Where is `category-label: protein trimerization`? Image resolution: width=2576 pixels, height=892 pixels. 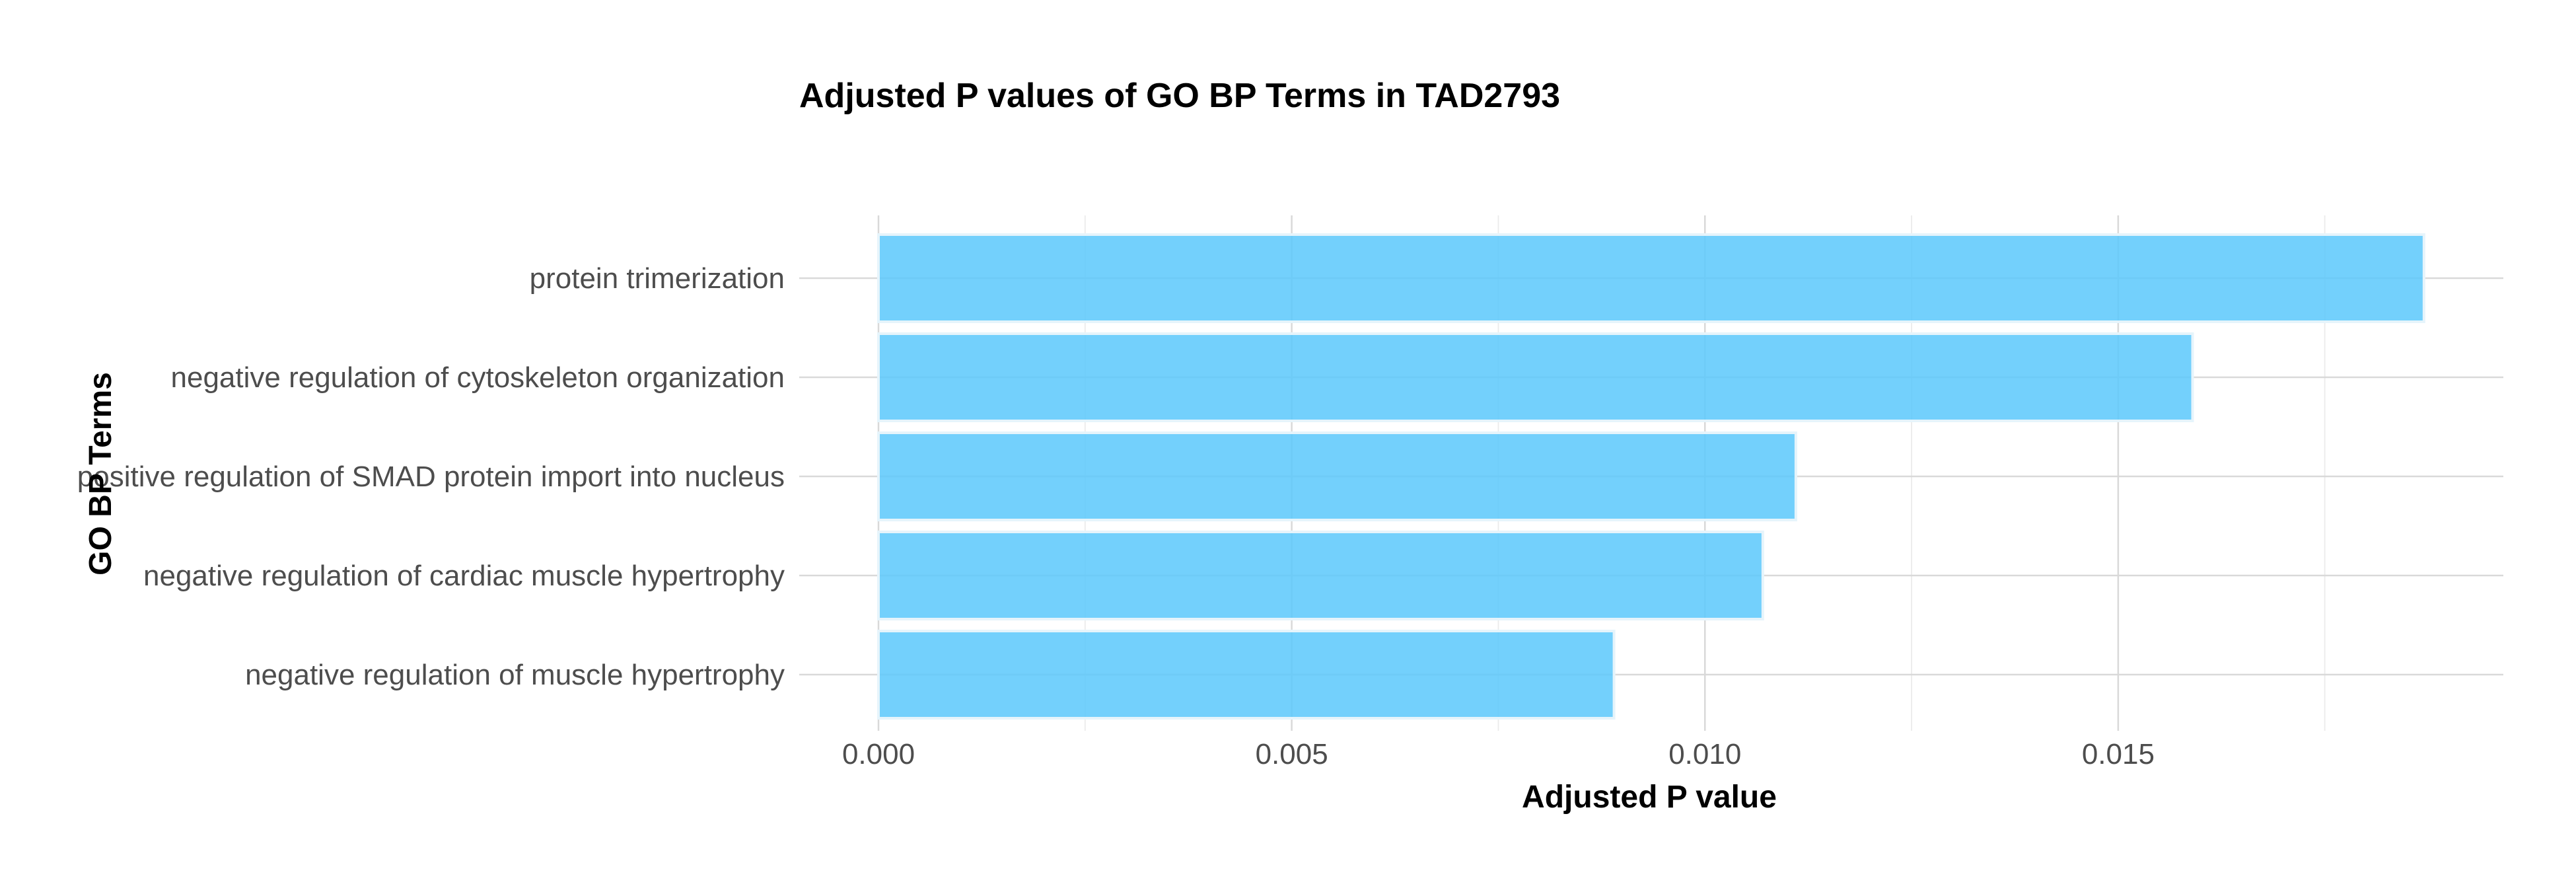 category-label: protein trimerization is located at coordinates (657, 278).